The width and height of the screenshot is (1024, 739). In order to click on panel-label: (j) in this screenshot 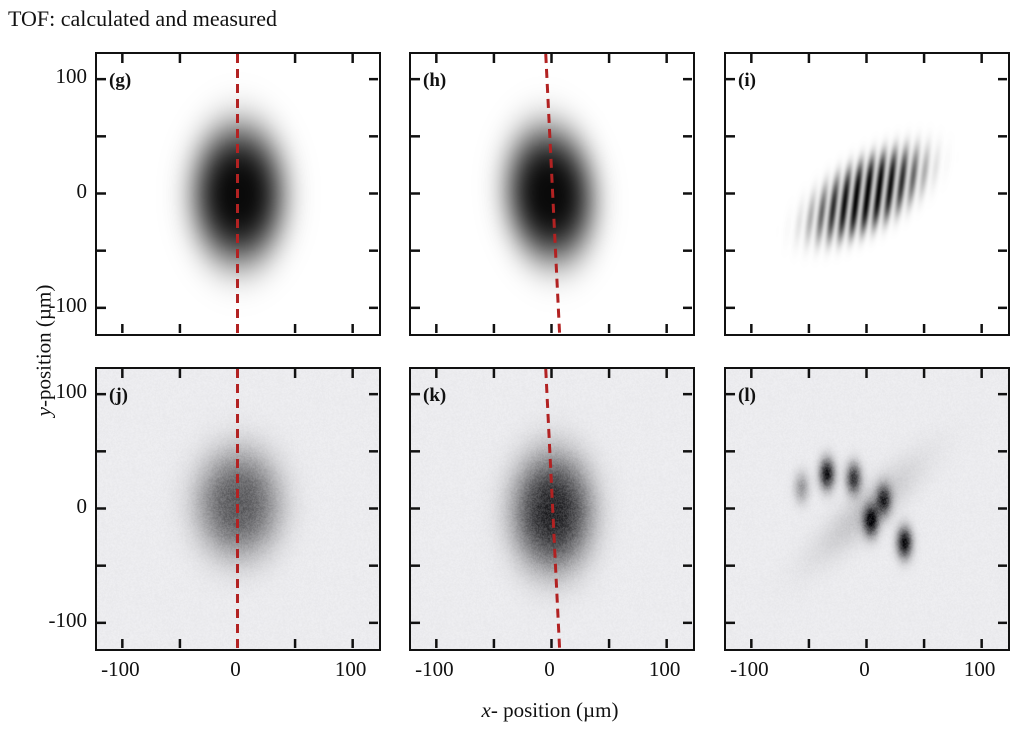, I will do `click(118, 395)`.